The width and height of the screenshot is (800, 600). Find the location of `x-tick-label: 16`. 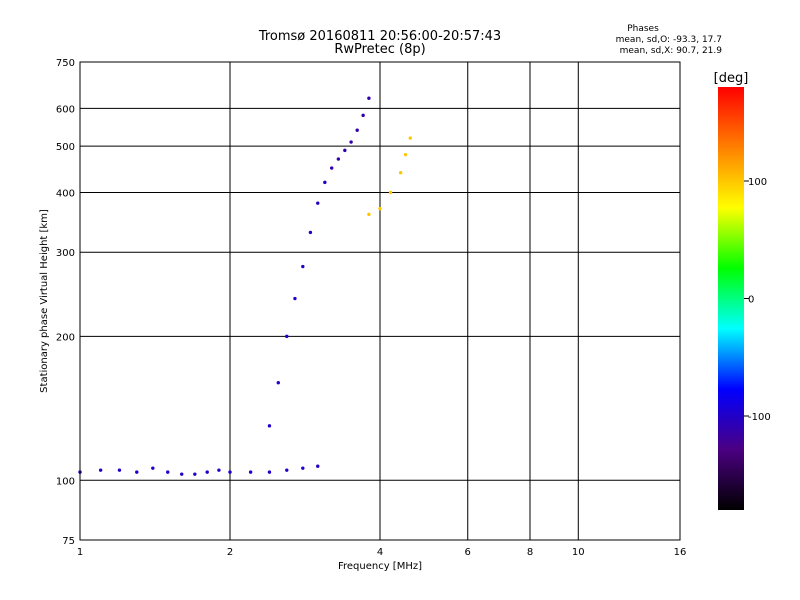

x-tick-label: 16 is located at coordinates (680, 552).